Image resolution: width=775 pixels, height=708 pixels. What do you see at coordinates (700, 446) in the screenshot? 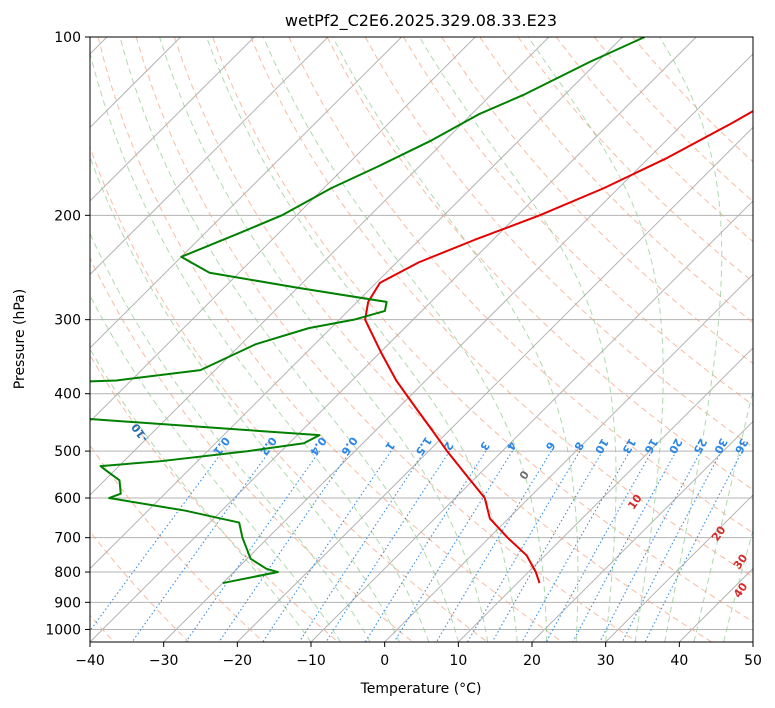
I see `mixing-ratio-label-25: 25` at bounding box center [700, 446].